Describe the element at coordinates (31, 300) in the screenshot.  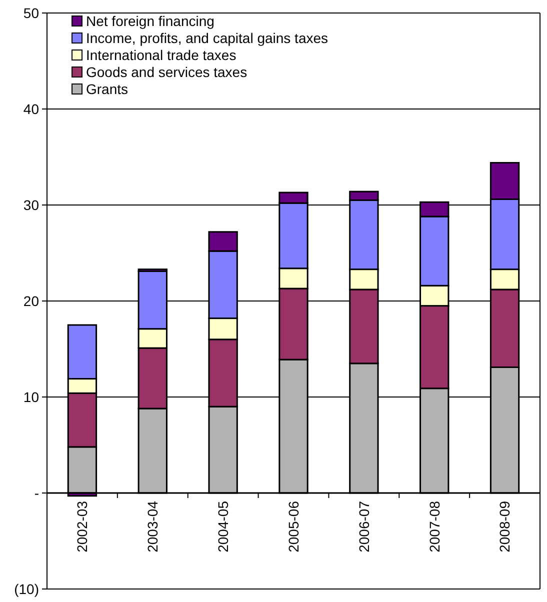
I see `y-tick-label: 20` at that location.